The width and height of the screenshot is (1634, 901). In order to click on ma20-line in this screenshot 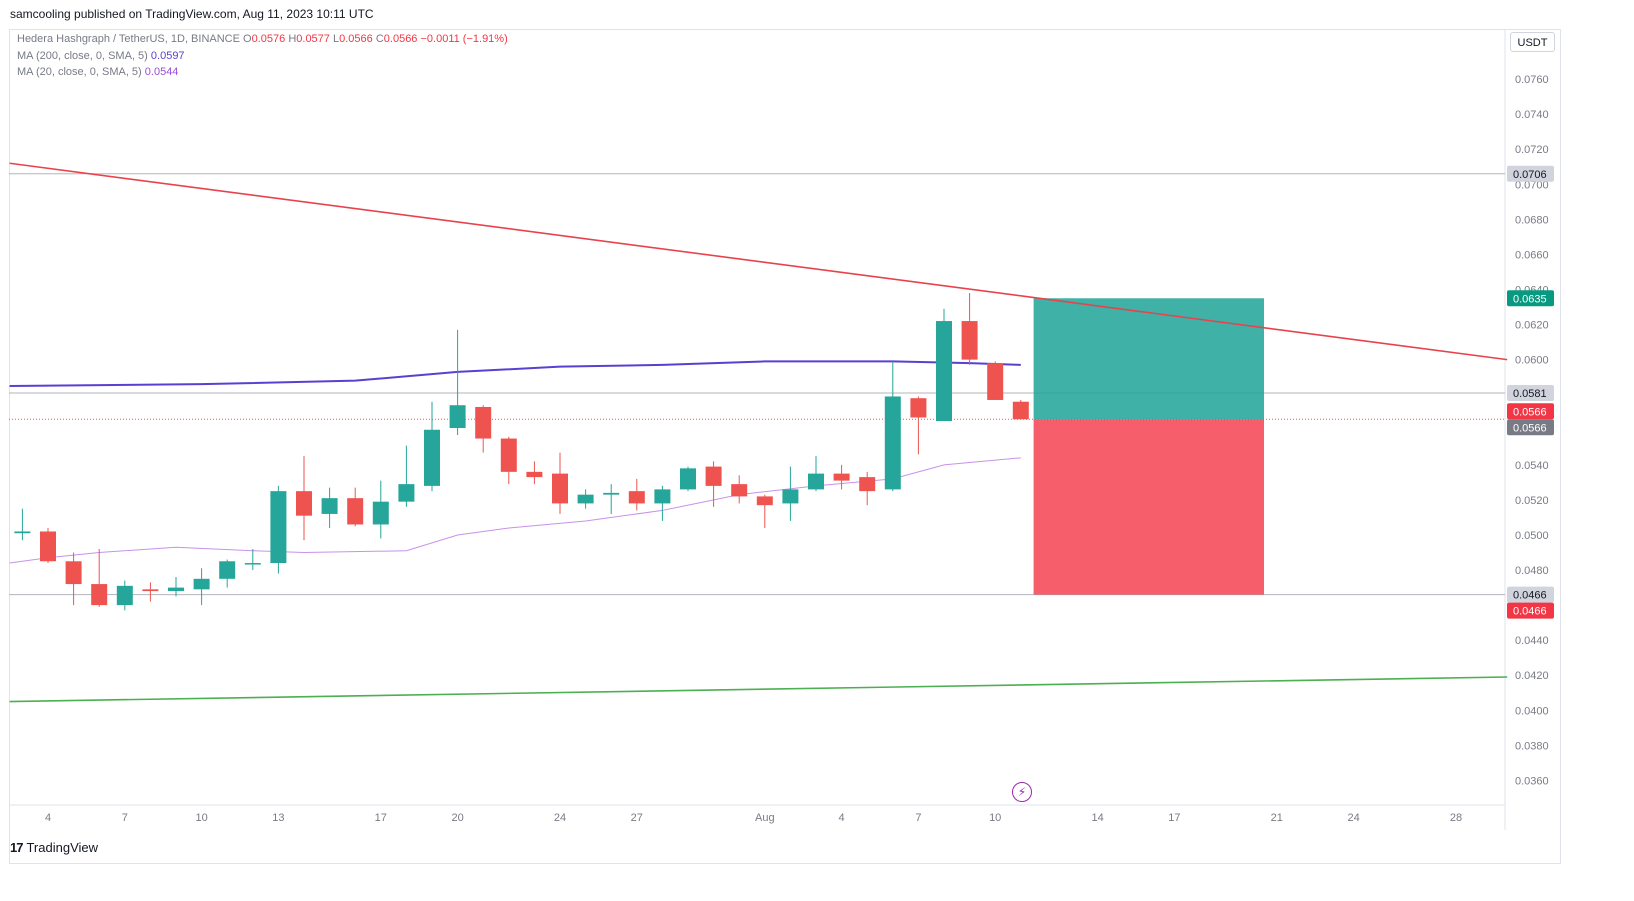, I will do `click(515, 510)`.